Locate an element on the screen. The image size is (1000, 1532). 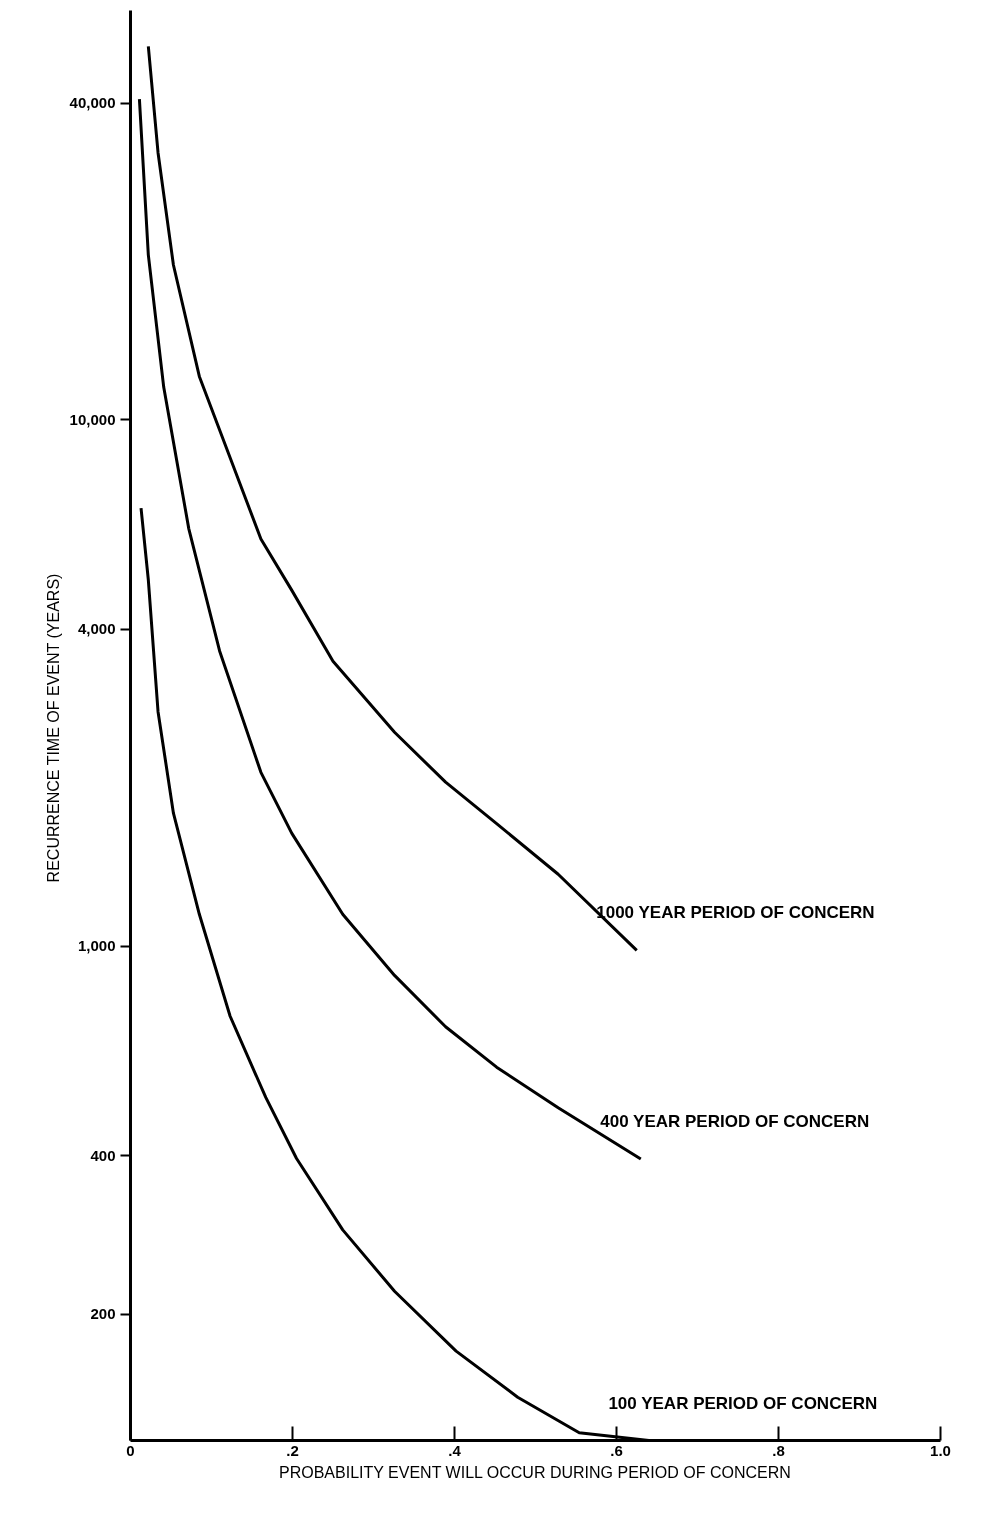
series-label: 100 YEAR PERIOD OF CONCERN is located at coordinates (743, 1403).